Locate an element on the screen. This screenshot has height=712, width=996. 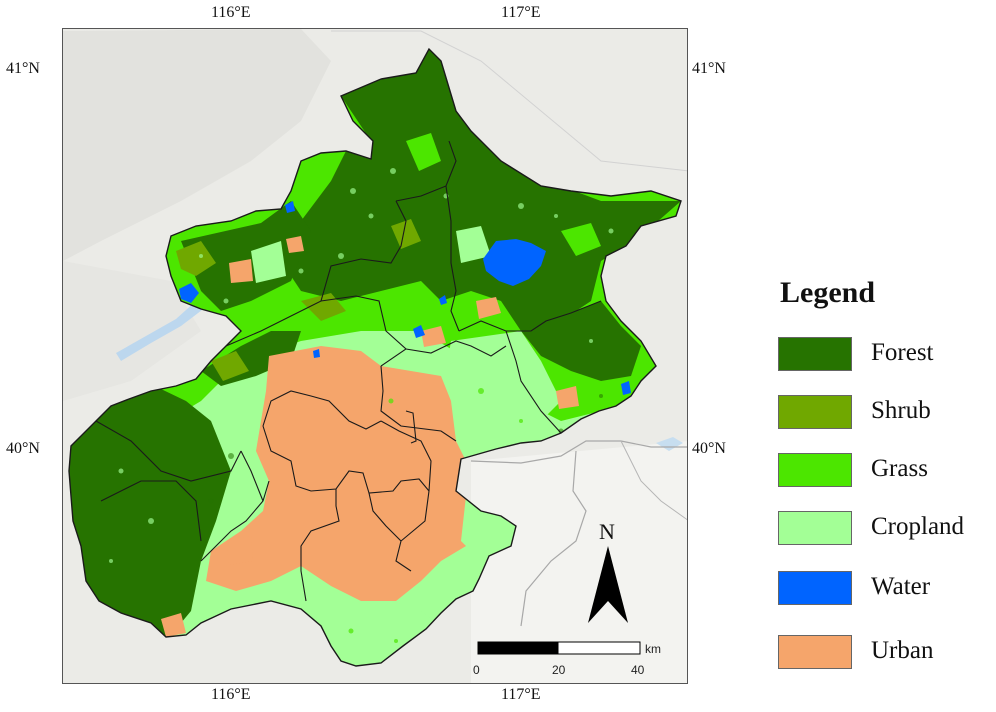
legend-swatch-forest is located at coordinates (815, 354).